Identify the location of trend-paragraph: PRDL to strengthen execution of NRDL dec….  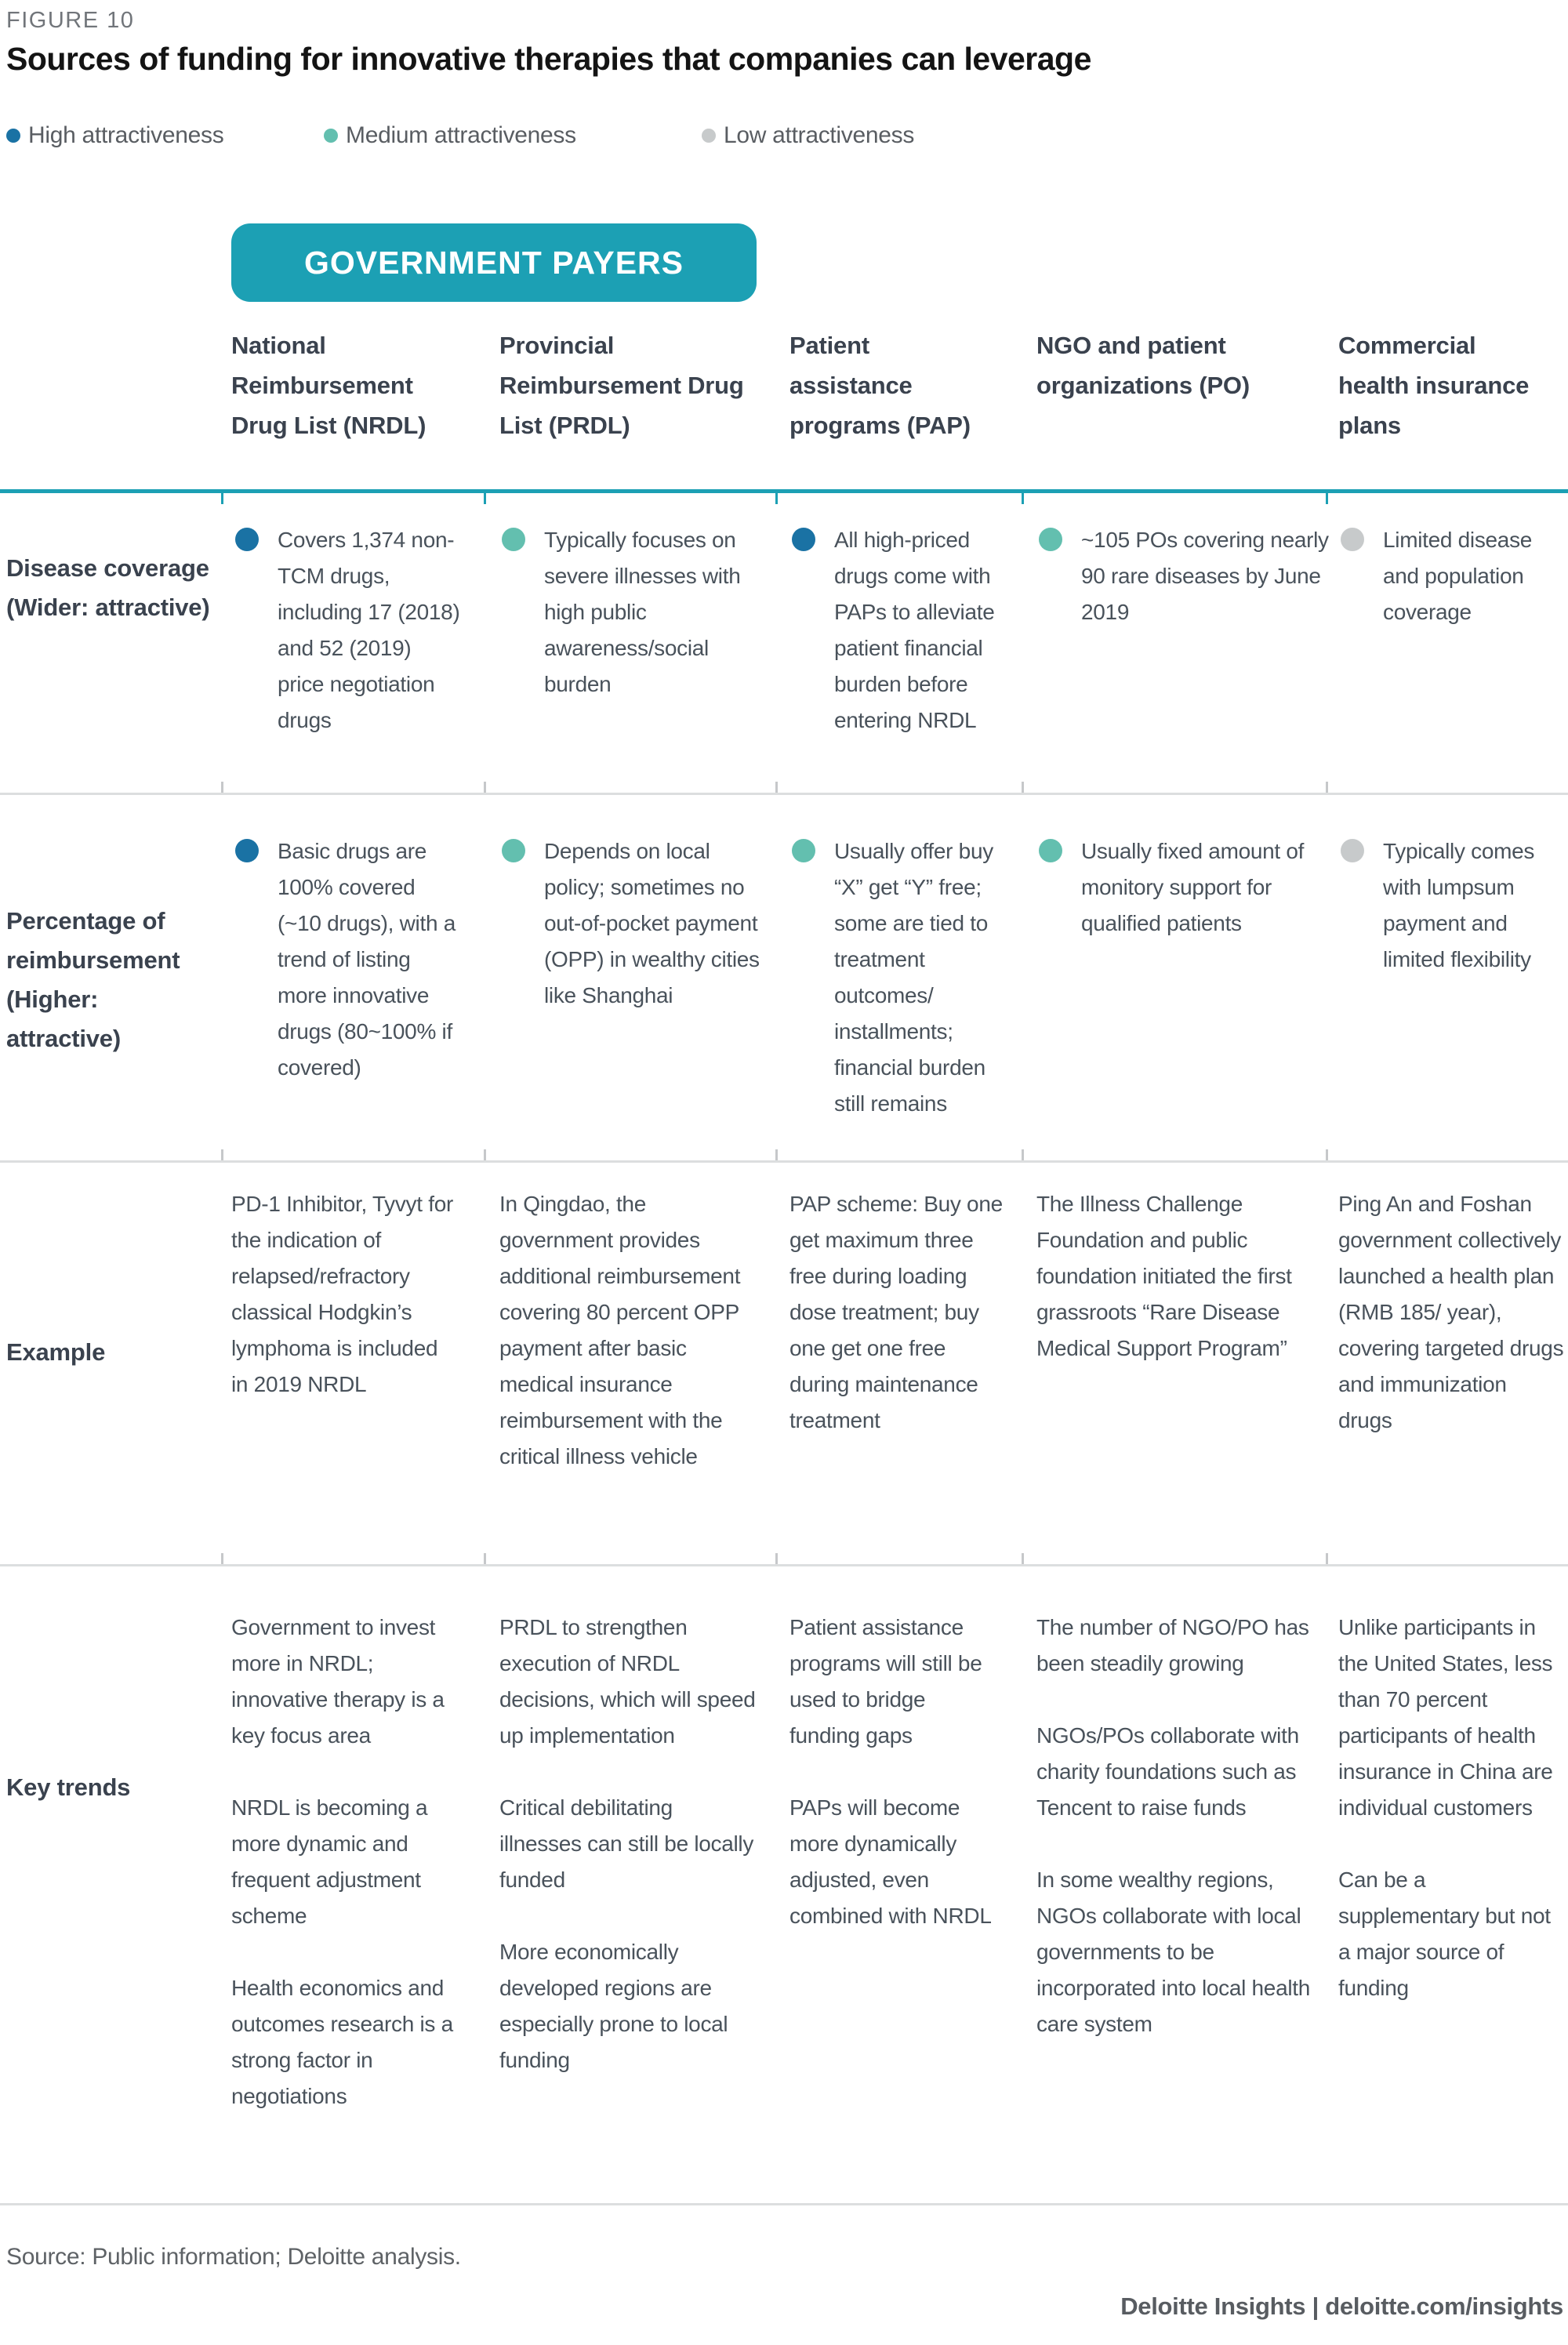
(627, 1681).